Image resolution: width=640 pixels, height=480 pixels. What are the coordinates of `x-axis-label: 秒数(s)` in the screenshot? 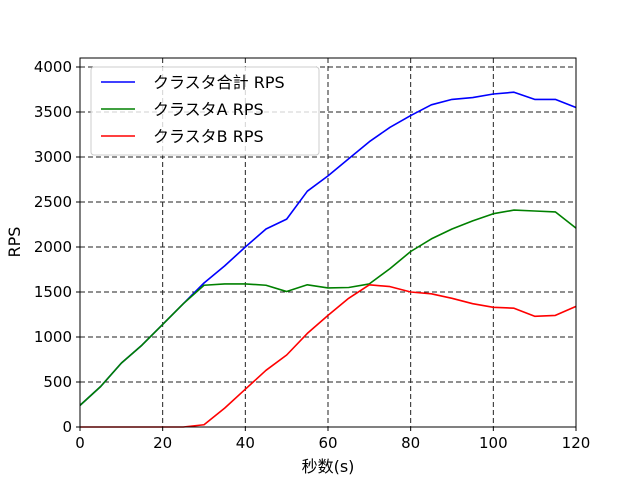 It's located at (328, 466).